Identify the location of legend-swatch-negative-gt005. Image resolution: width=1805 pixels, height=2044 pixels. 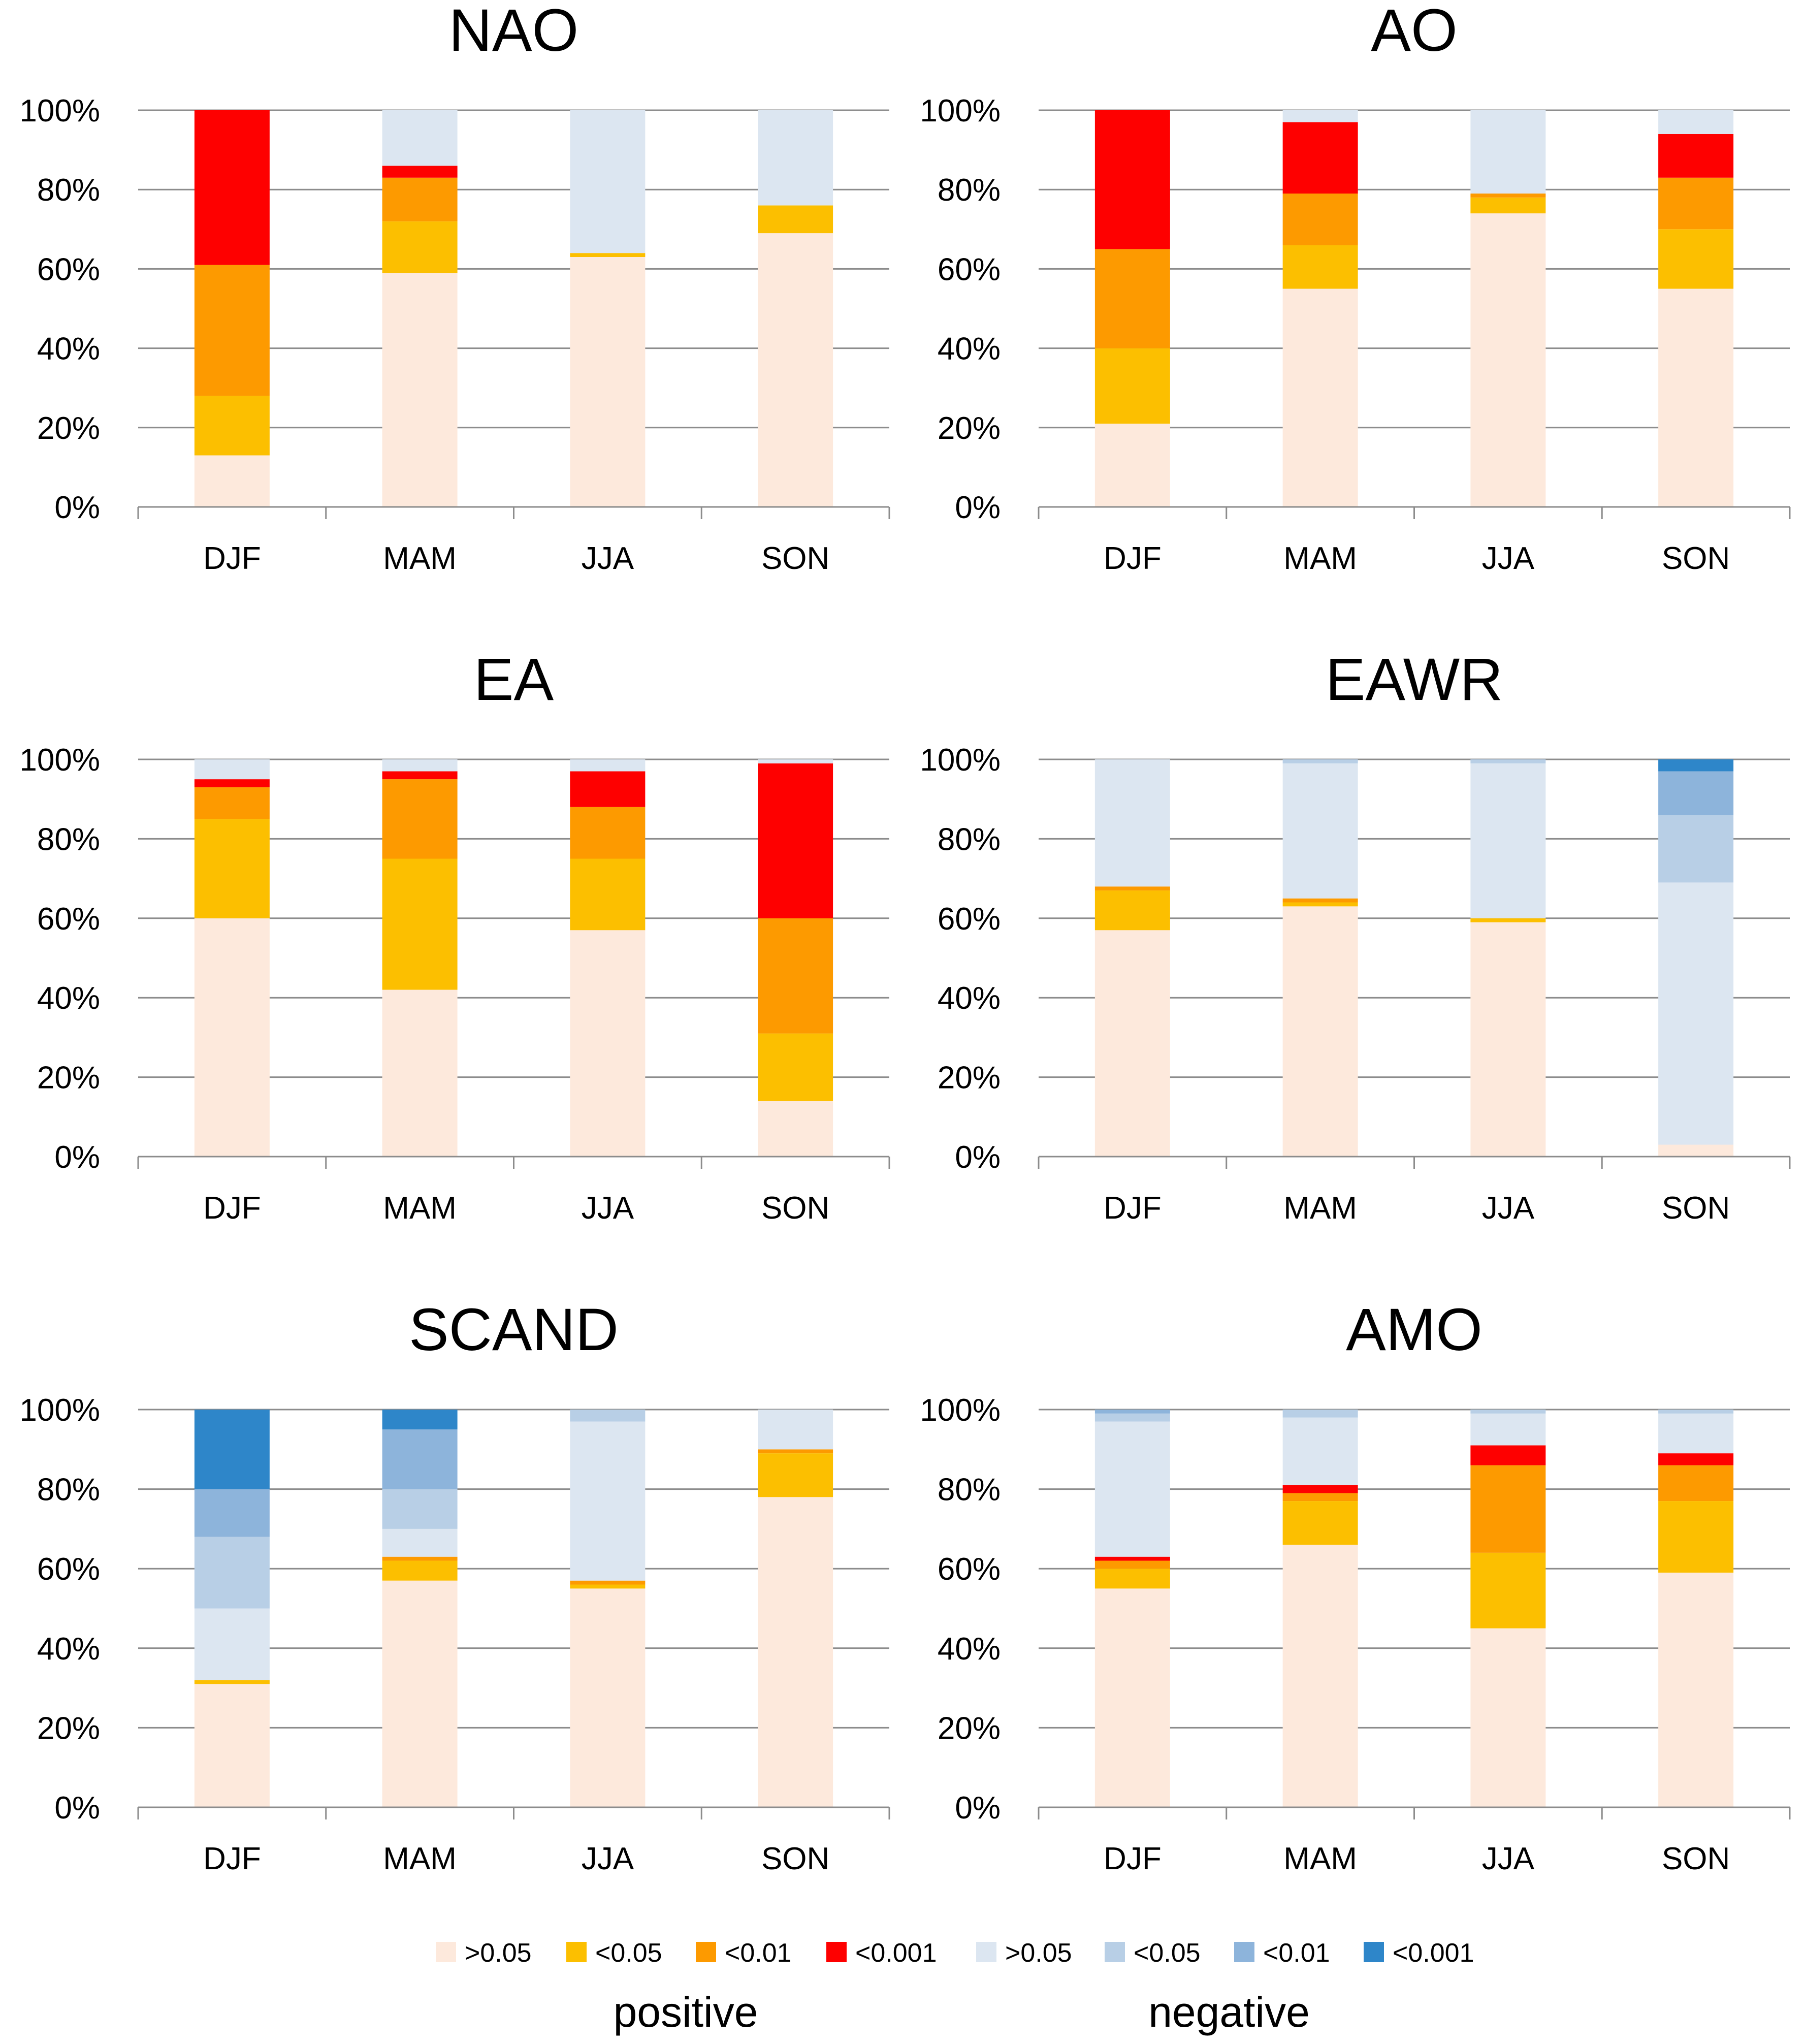
(986, 1952).